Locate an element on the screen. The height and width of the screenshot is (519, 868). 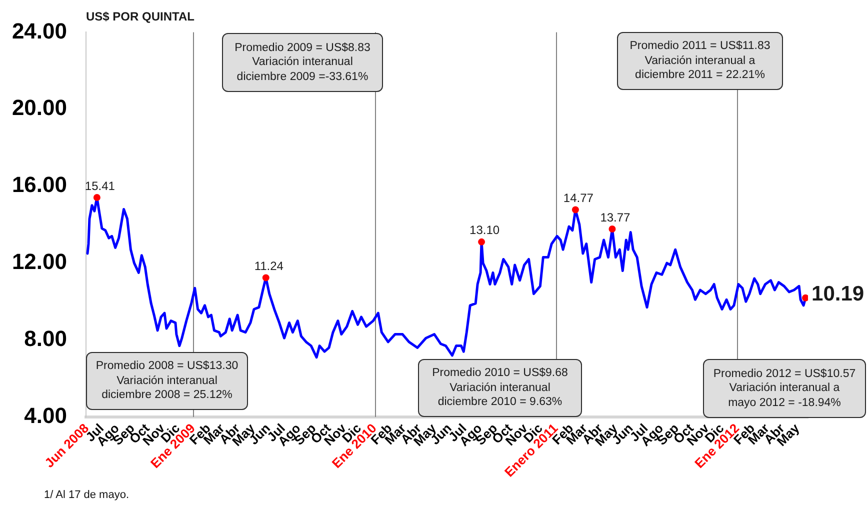
annotation: Promedio 2010 = US$9.68 Variación interanual diciembre 2010 = 9.63% is located at coordinates (500, 388).